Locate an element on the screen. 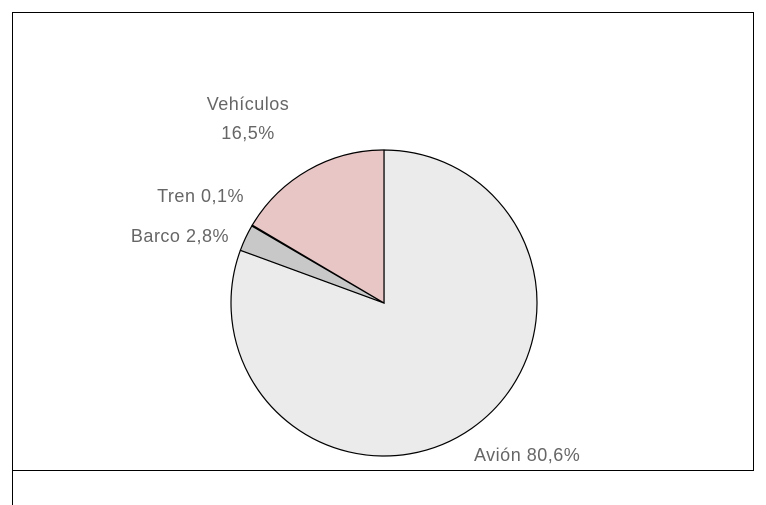 The image size is (766, 505). slice-label: Barco 2,8% is located at coordinates (180, 236).